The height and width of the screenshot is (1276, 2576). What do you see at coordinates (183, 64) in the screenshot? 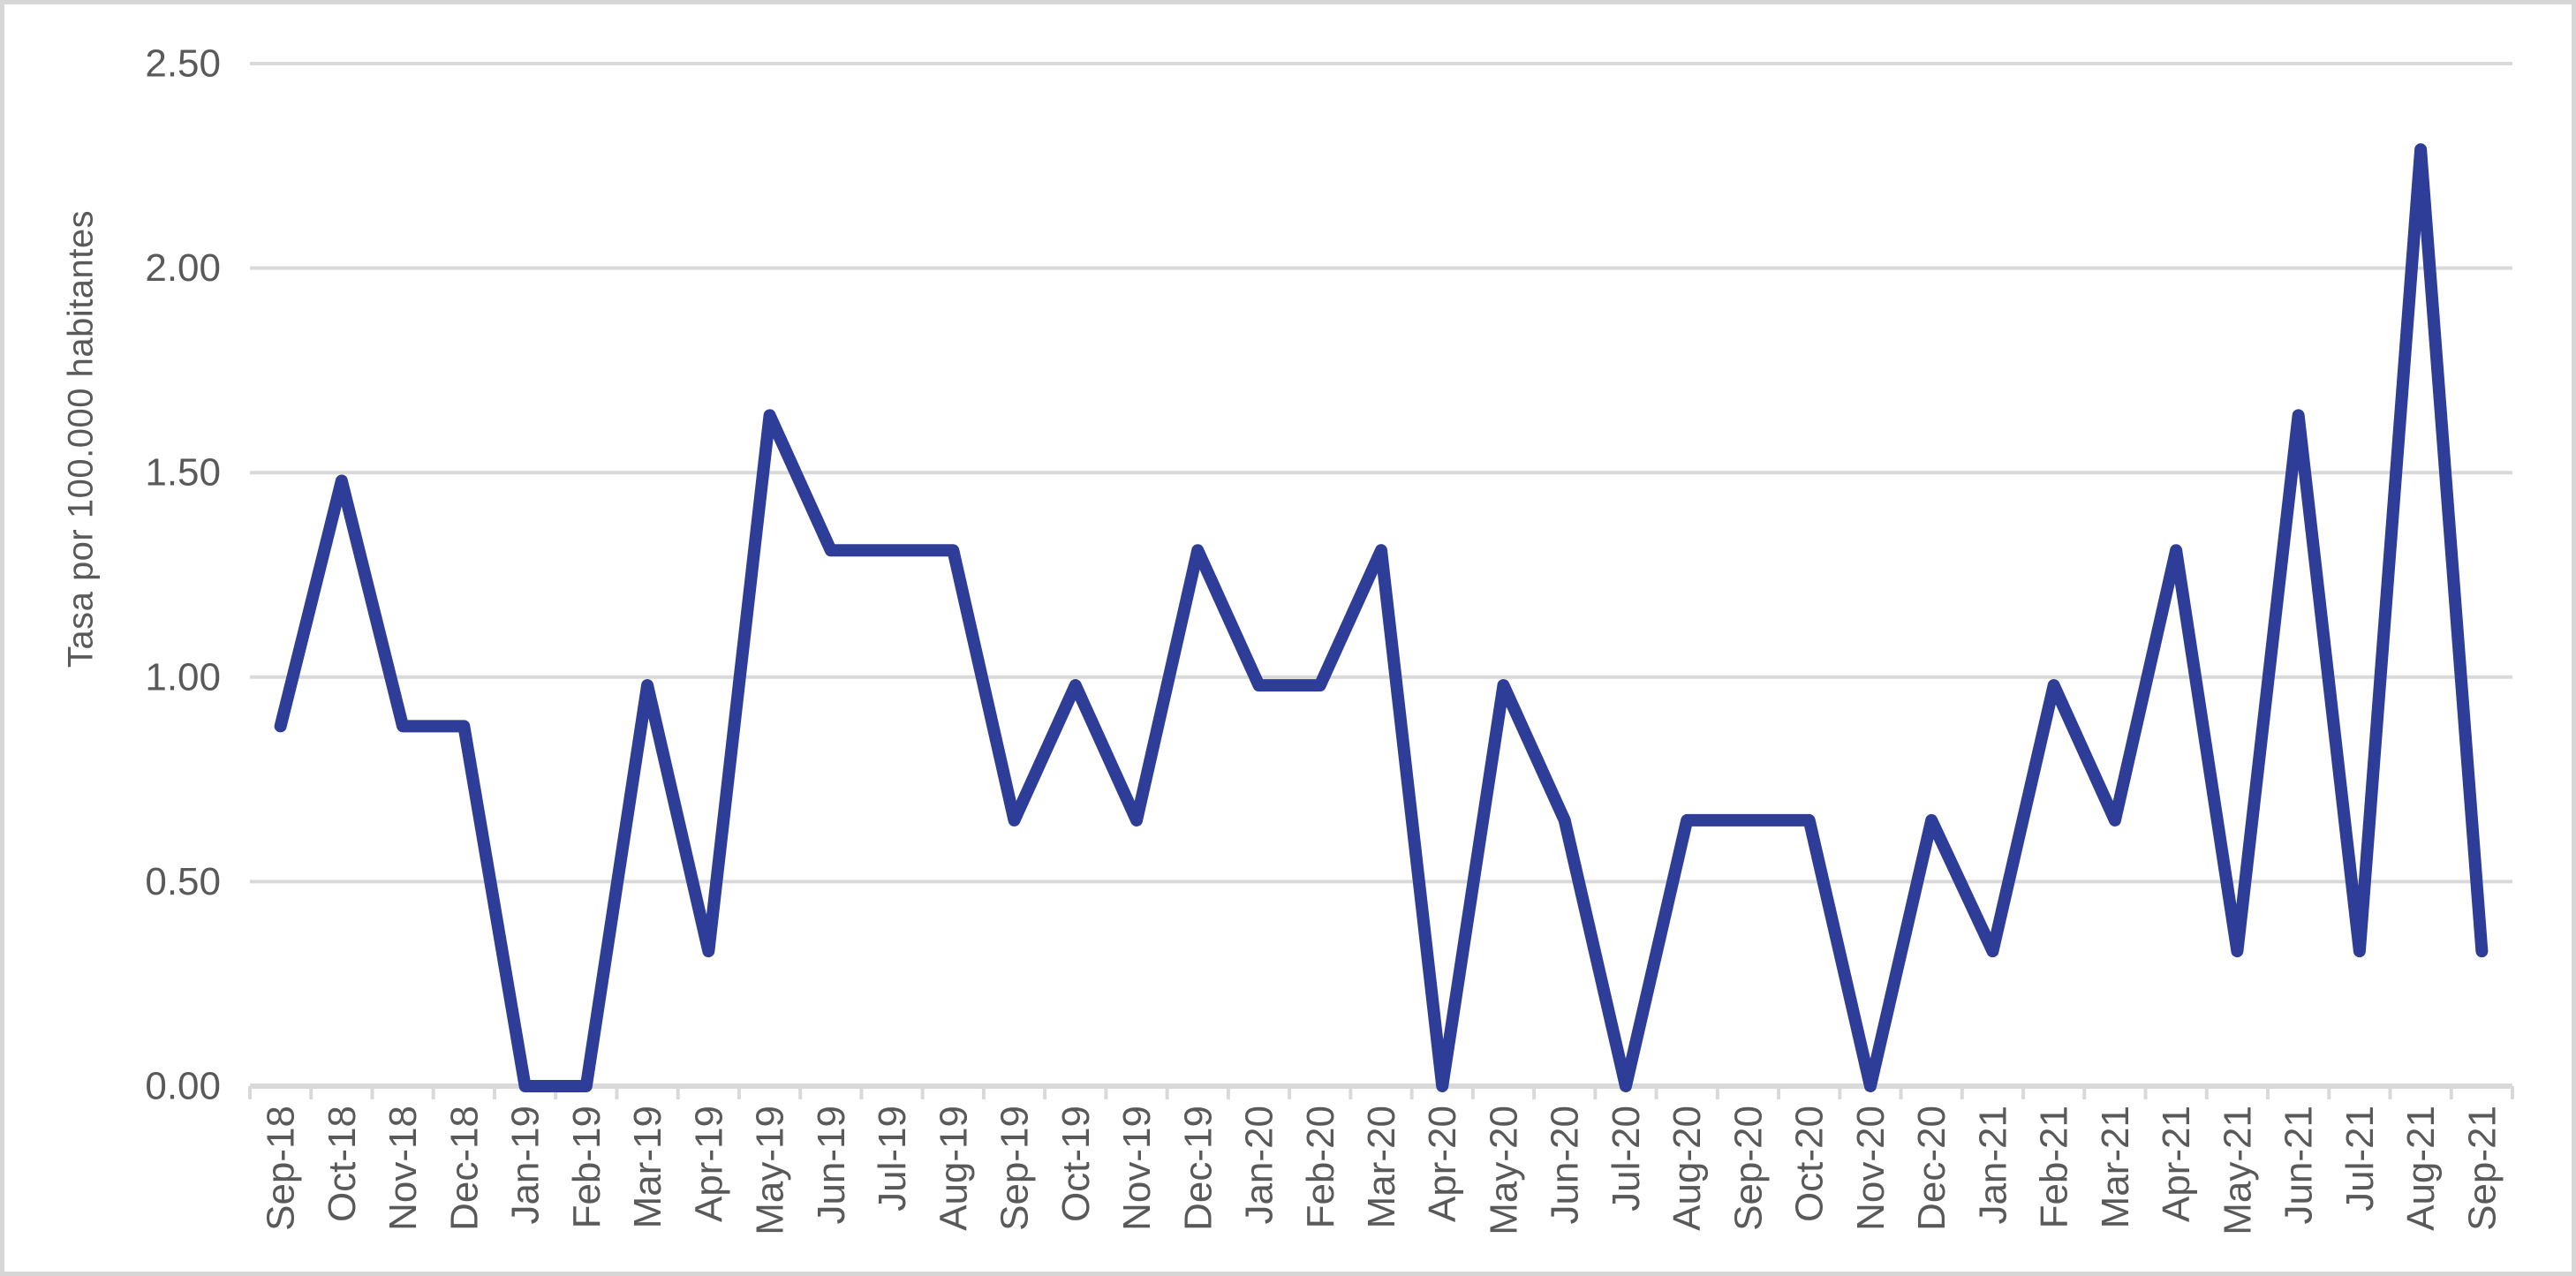
I see `y-tick-label: 2.50` at bounding box center [183, 64].